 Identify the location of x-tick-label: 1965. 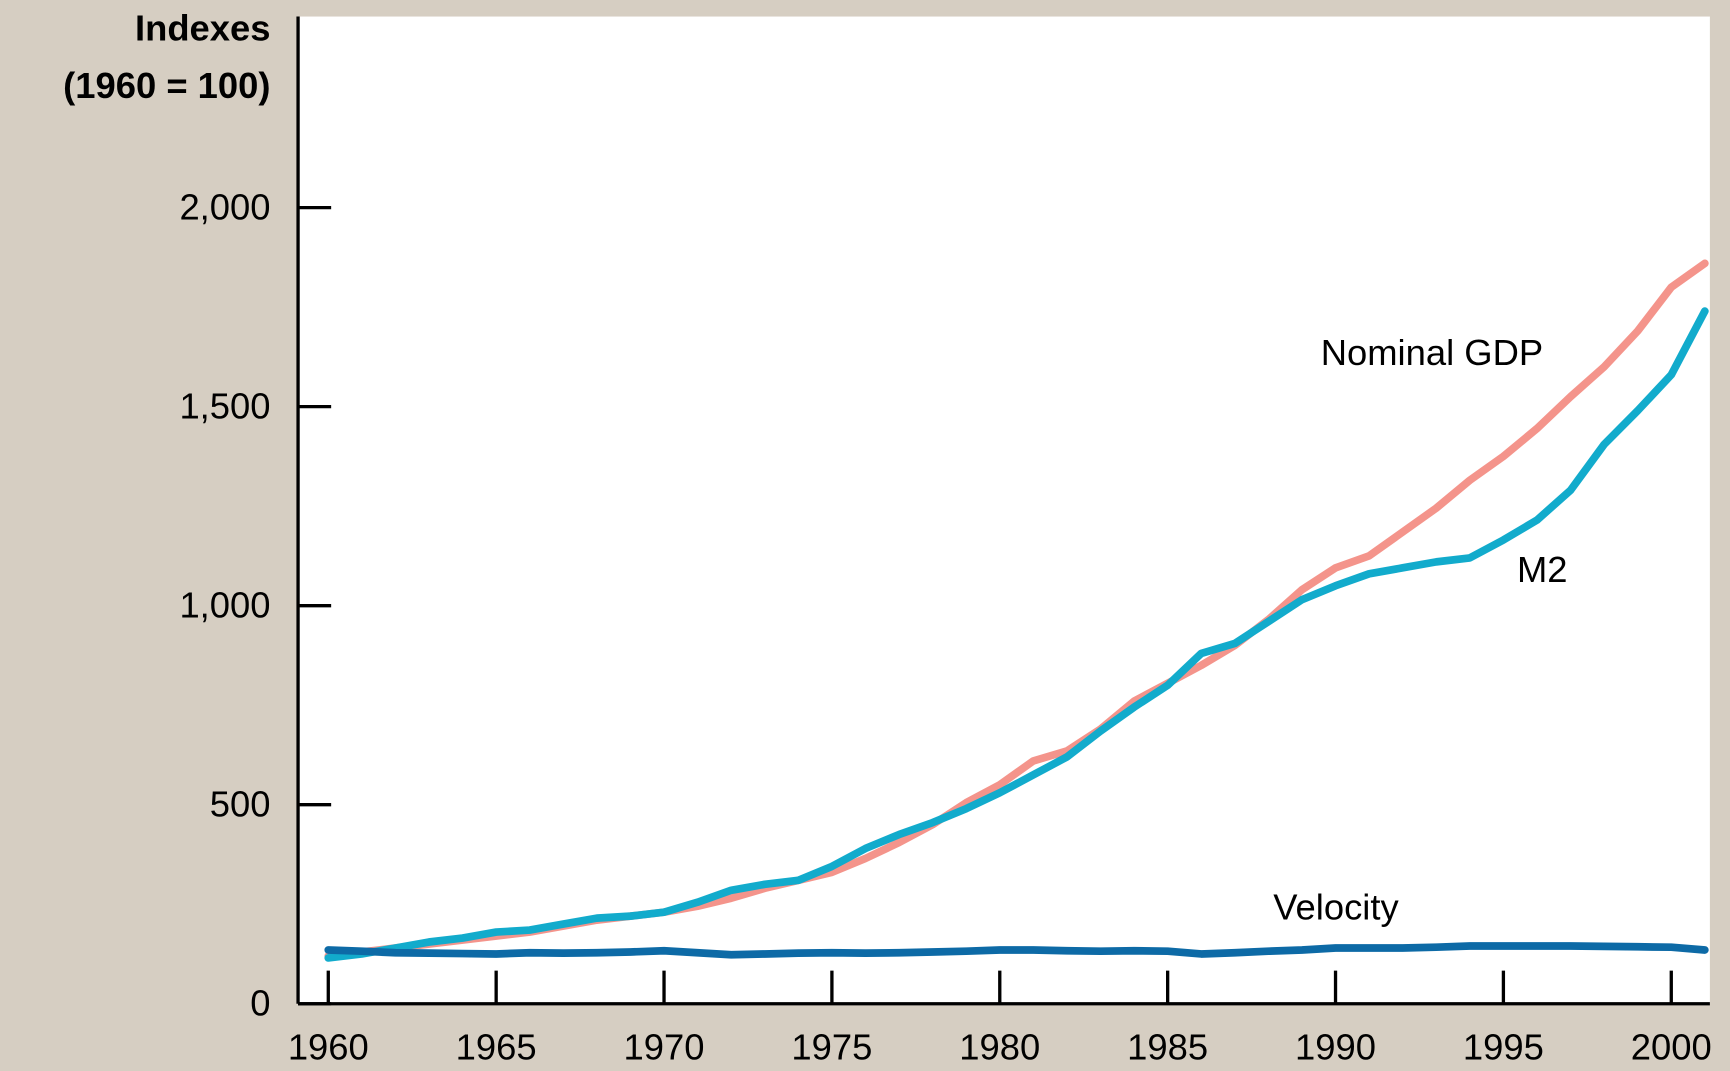
(496, 1047).